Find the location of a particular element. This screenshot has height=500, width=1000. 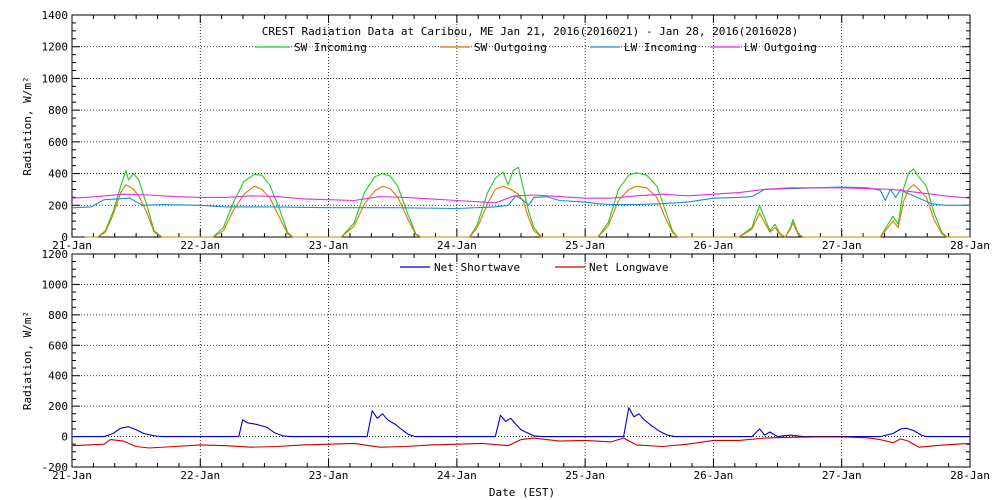

legend-label: Net Longwave is located at coordinates (628, 267).